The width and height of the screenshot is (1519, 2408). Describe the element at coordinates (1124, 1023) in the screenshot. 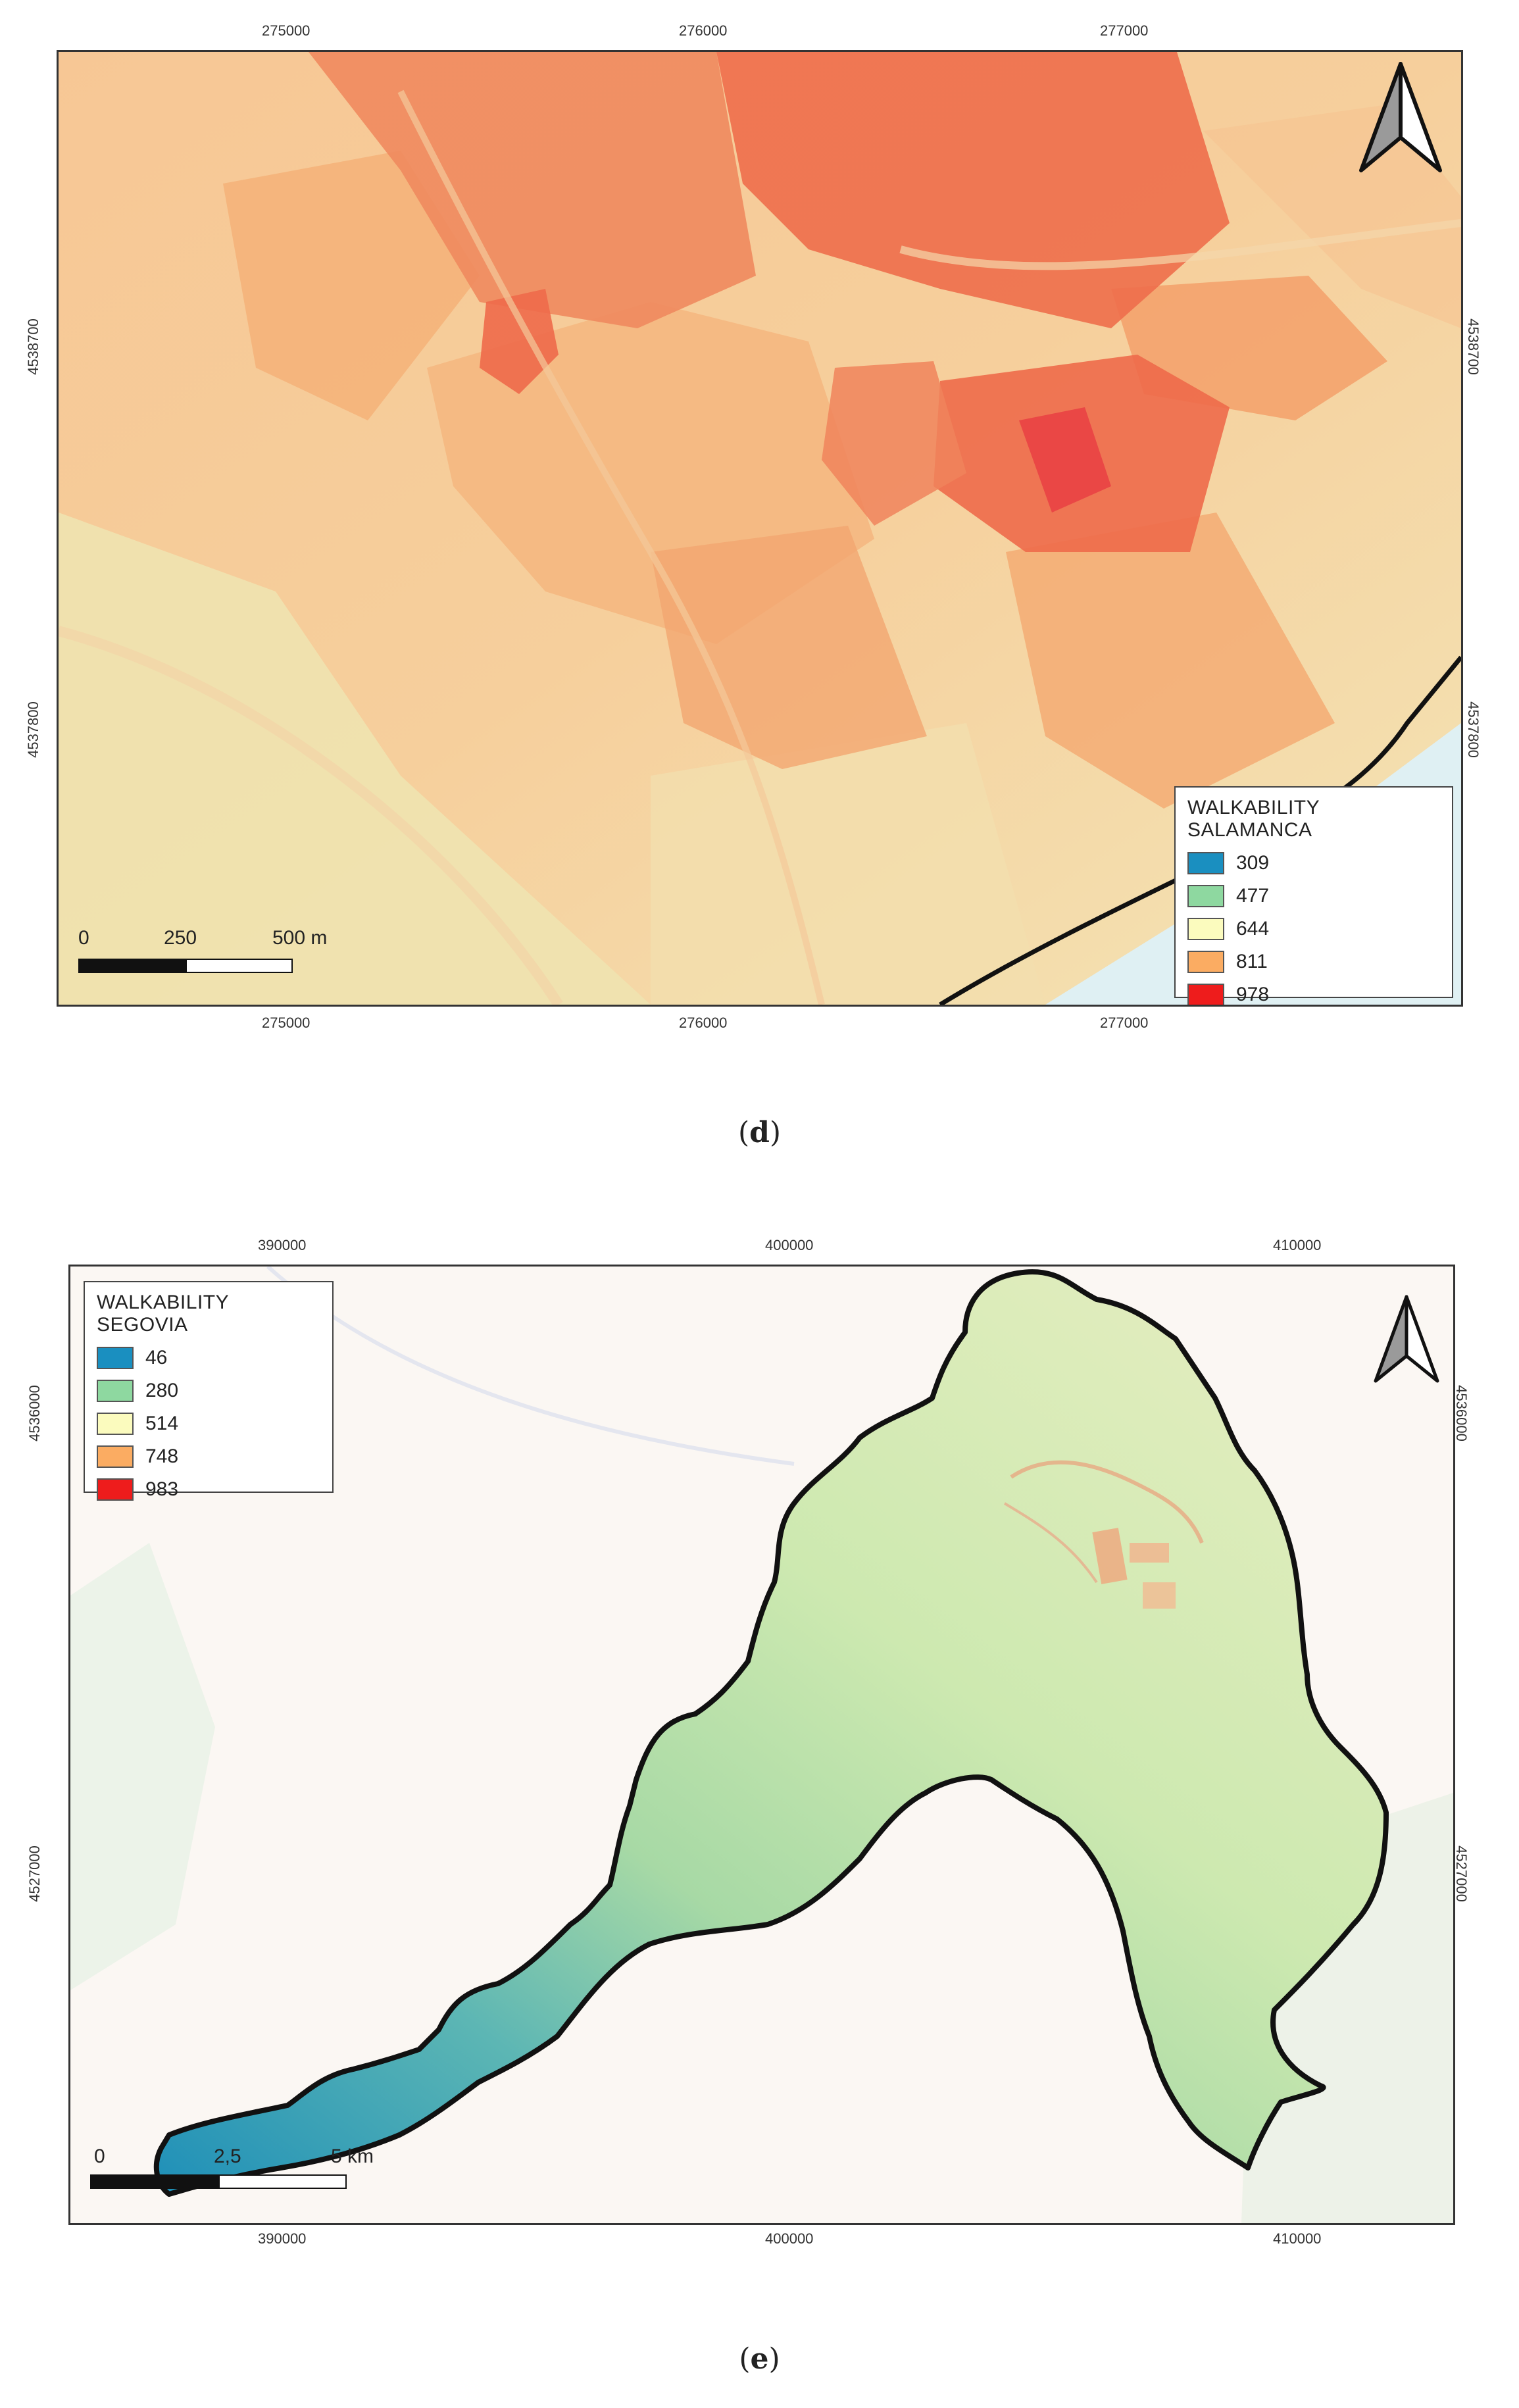

I see `x-tick-bottom: 277000` at that location.